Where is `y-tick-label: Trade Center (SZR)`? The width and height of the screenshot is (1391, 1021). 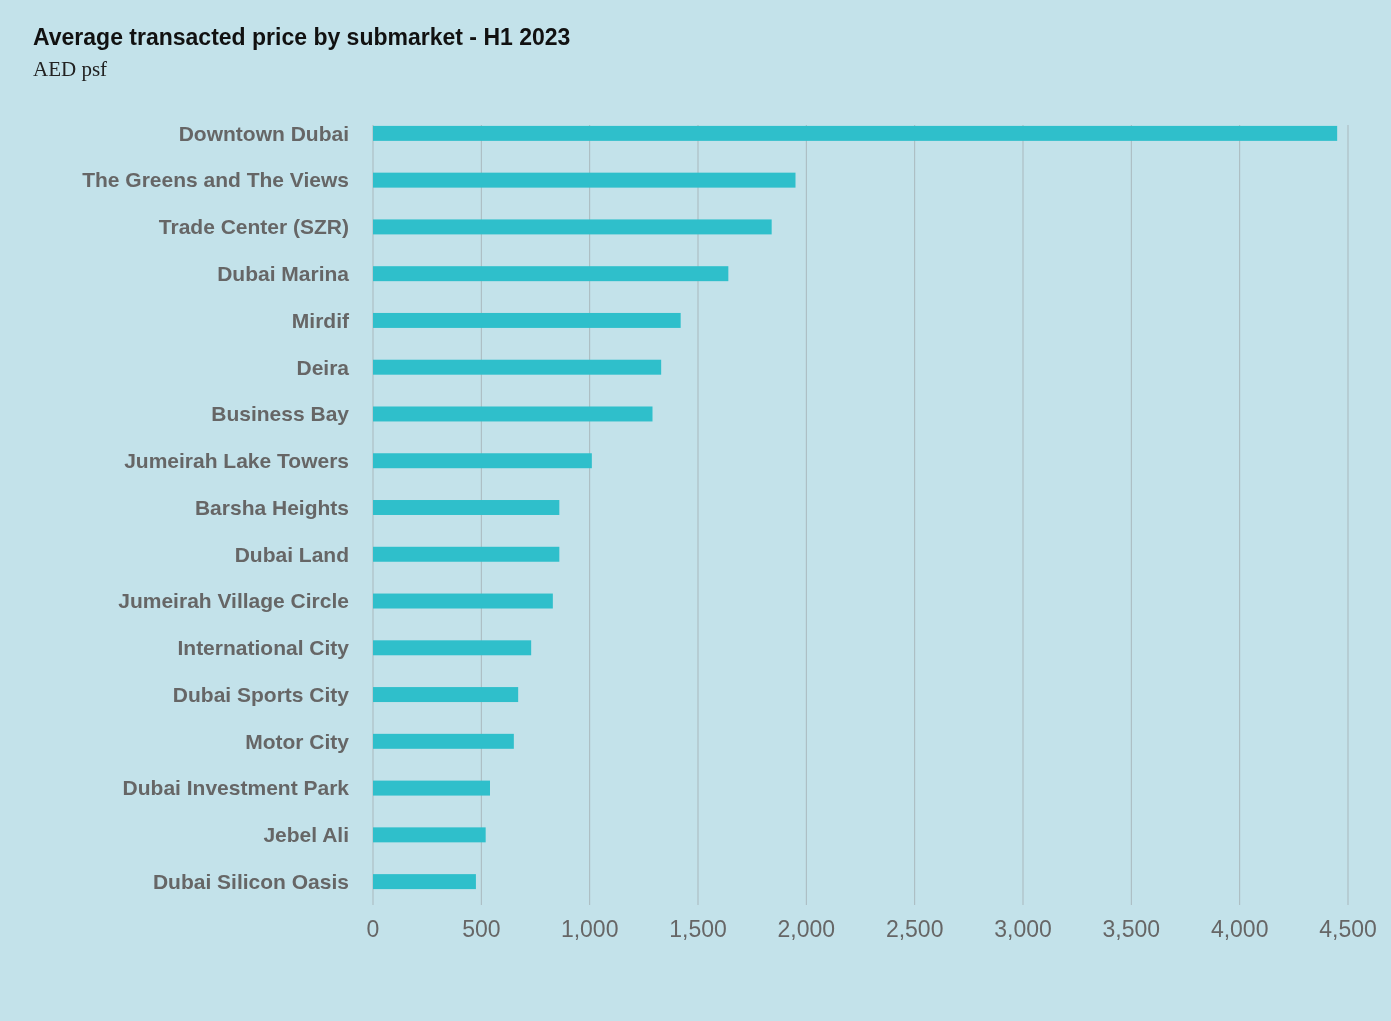
y-tick-label: Trade Center (SZR) is located at coordinates (253, 227).